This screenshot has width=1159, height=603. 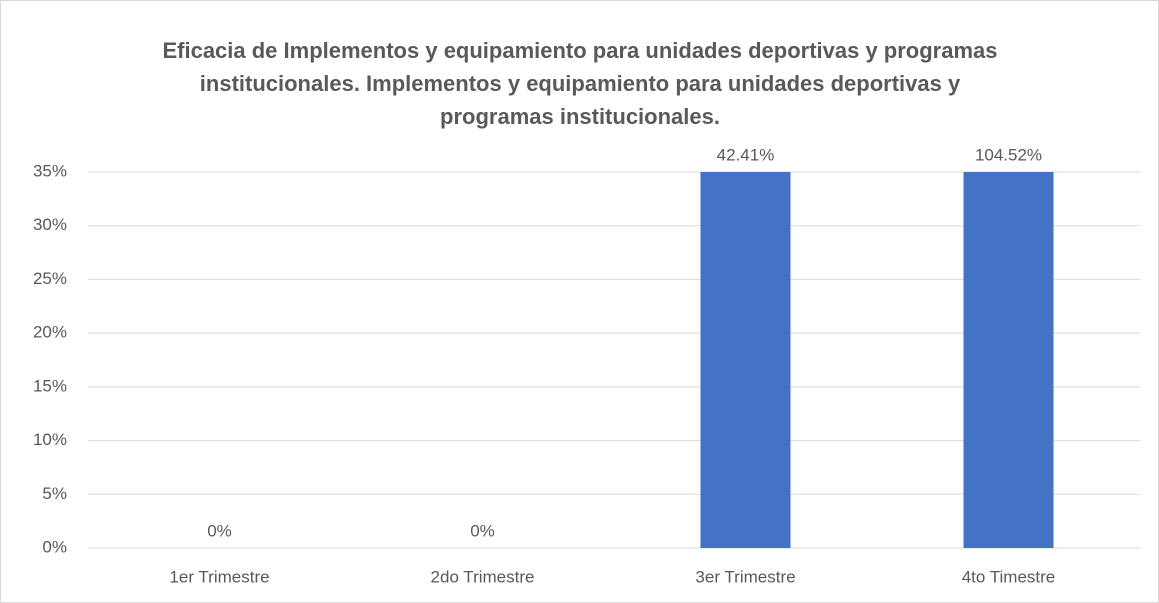 What do you see at coordinates (50, 224) in the screenshot?
I see `y-tick-label: 30%` at bounding box center [50, 224].